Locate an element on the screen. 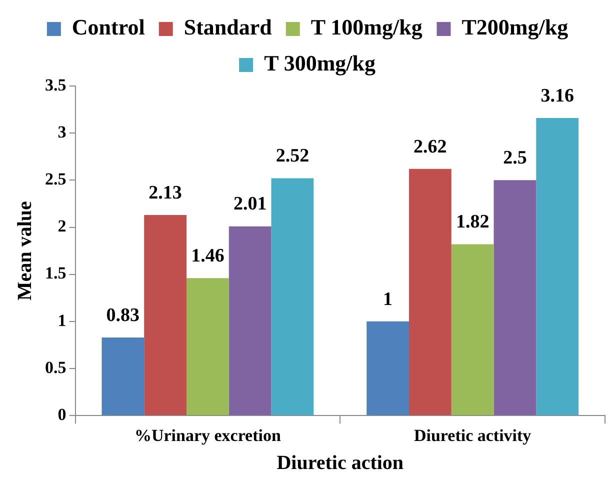  legend-label: Standard is located at coordinates (228, 27).